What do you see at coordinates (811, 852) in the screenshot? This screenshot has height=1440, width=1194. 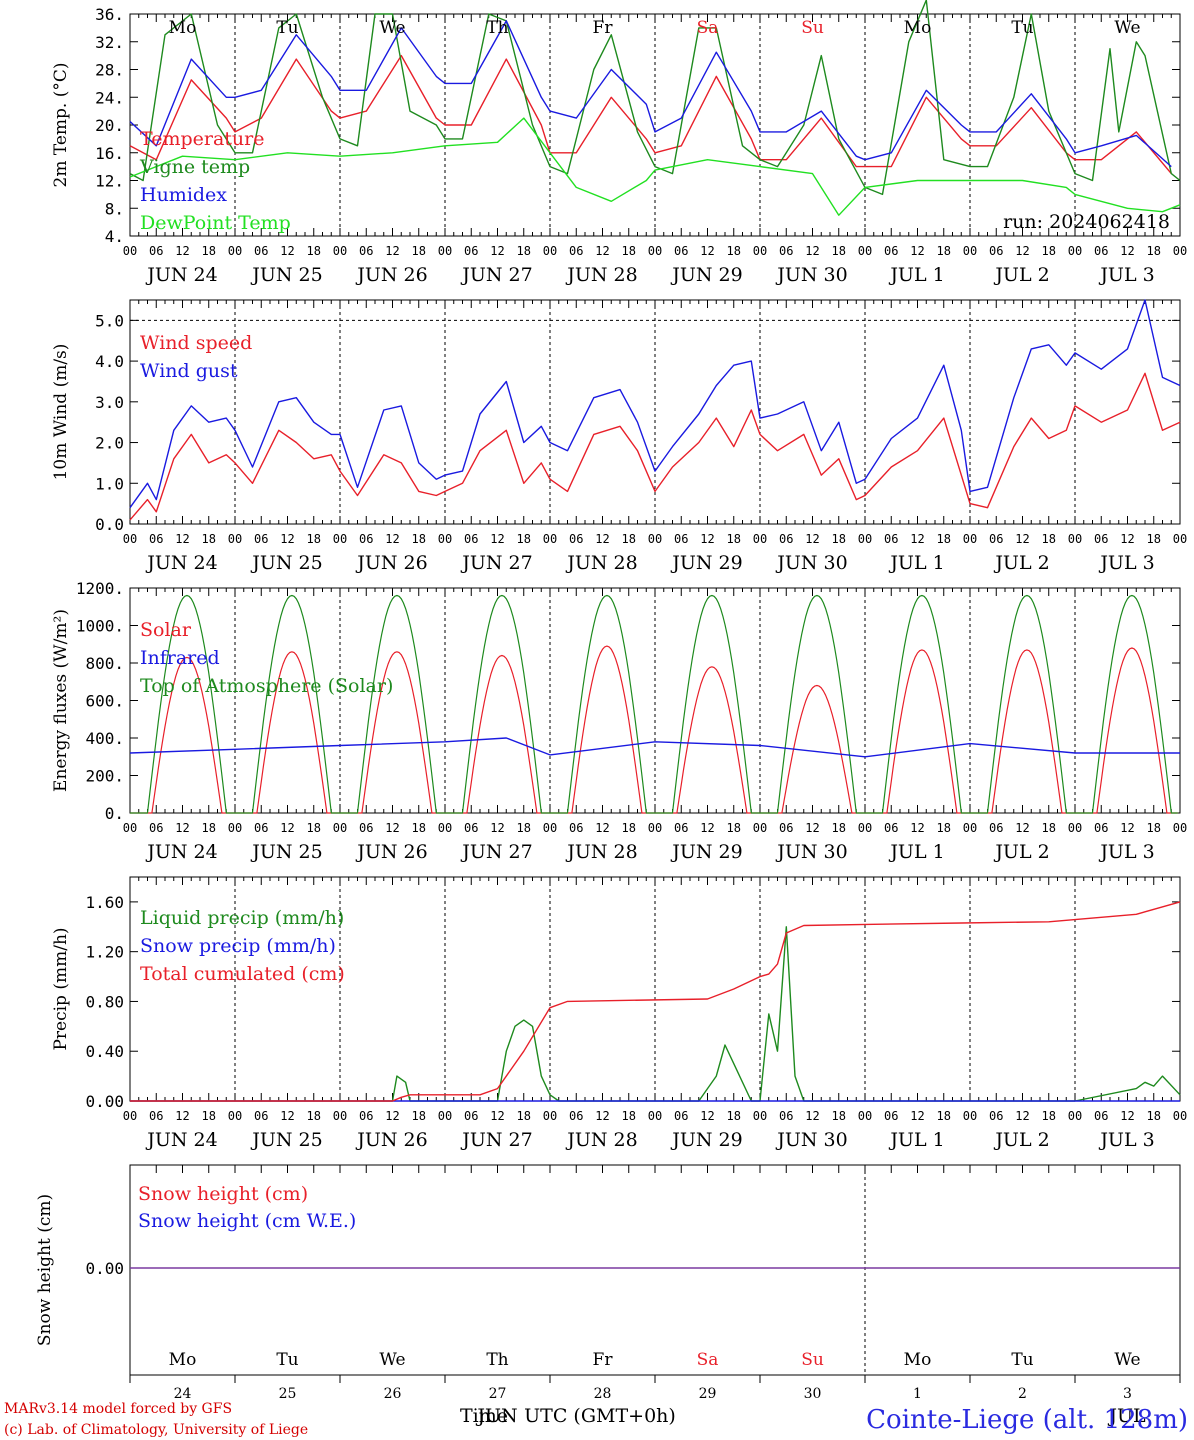 I see `date-label: JUN 30` at bounding box center [811, 852].